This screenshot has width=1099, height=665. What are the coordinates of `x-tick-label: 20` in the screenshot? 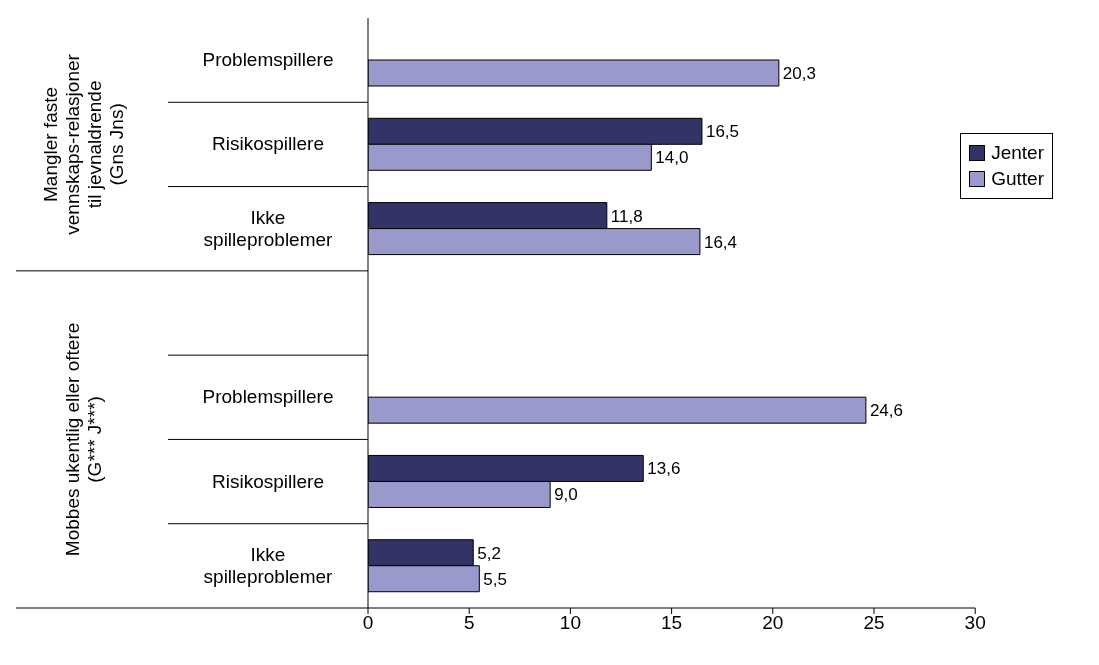 It's located at (773, 623).